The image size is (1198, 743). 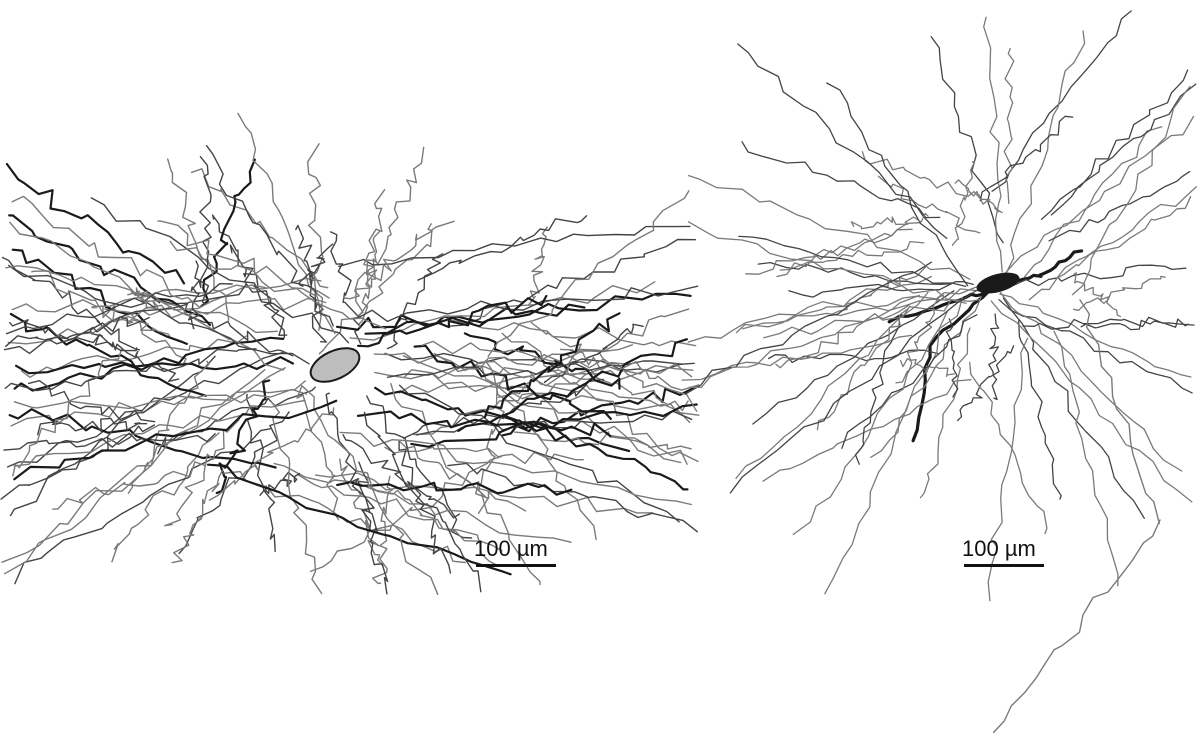 What do you see at coordinates (999, 548) in the screenshot?
I see `right-scale-bar-label: 100 µm` at bounding box center [999, 548].